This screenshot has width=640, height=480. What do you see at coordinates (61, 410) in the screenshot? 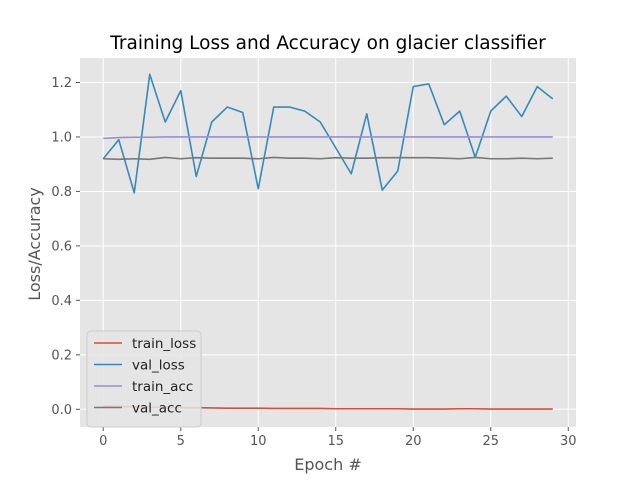
I see `y-tick-label: 0.0` at bounding box center [61, 410].